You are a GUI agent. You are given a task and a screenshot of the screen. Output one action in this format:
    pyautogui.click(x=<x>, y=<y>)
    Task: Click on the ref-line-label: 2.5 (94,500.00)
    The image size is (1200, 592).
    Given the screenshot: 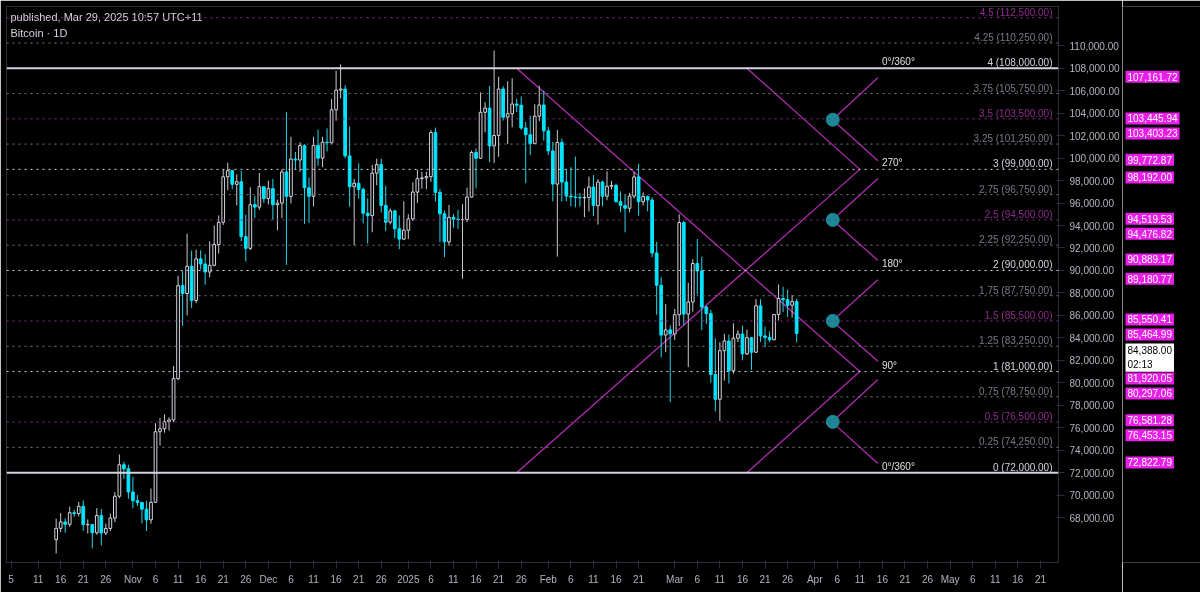 What is the action you would take?
    pyautogui.click(x=1018, y=214)
    